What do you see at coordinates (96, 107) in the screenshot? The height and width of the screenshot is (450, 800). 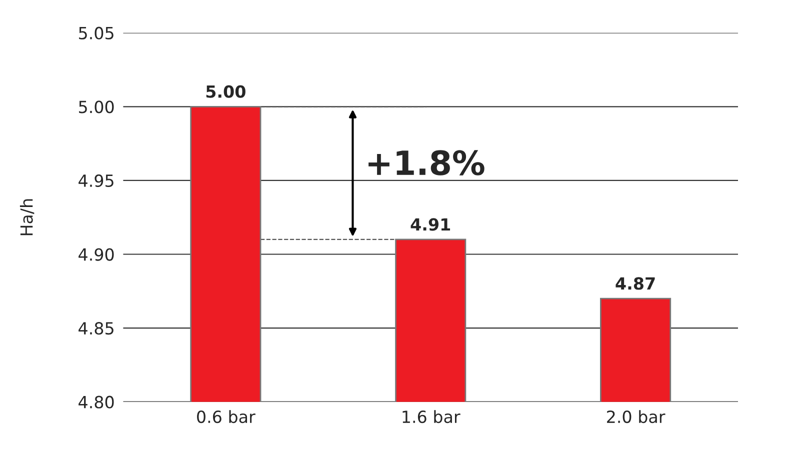 I see `y-tick-label: 5.00` at bounding box center [96, 107].